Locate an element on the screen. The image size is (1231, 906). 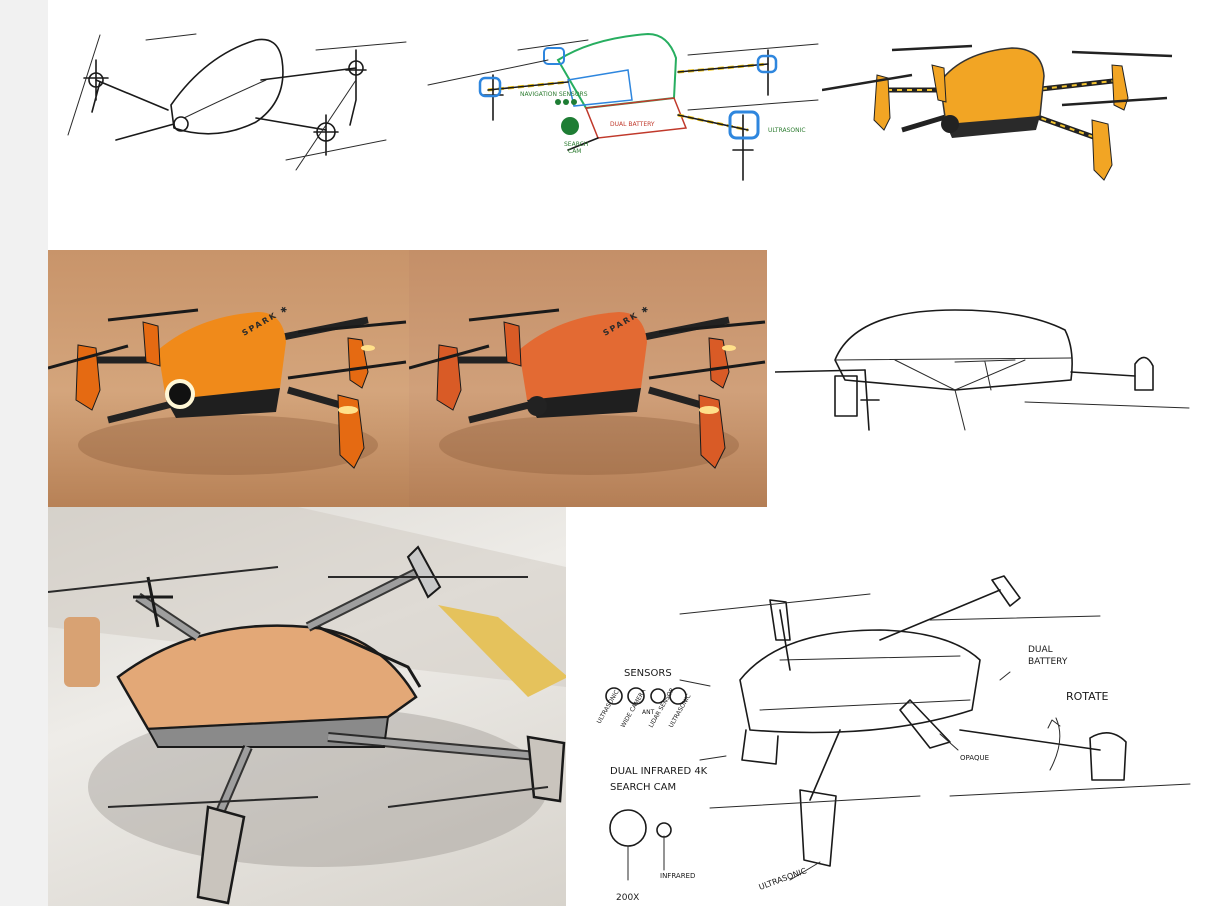
search-cam-note-line1: SEARCH is located at coordinates (576, 144).